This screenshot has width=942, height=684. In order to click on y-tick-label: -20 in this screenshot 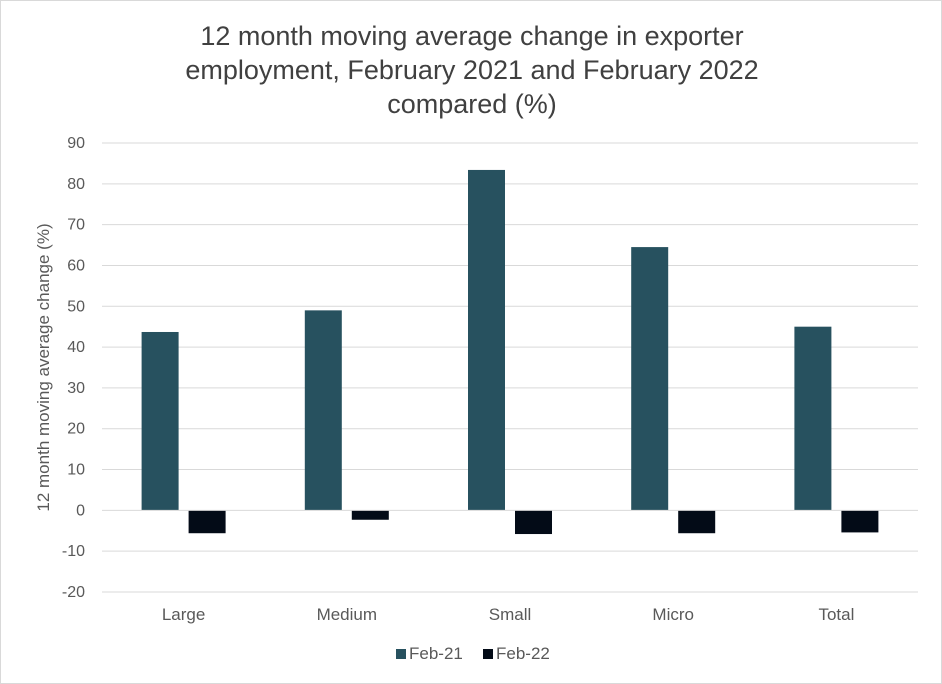, I will do `click(73, 592)`.